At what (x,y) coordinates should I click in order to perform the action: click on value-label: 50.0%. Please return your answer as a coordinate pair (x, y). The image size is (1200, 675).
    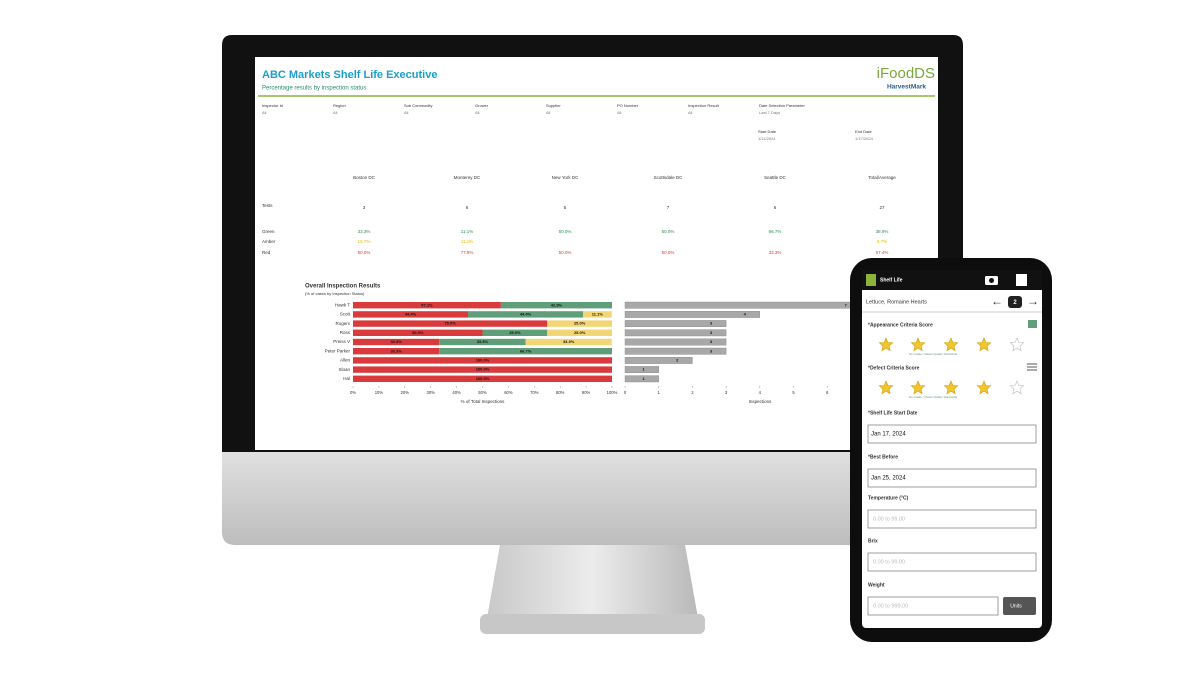
    Looking at the image, I should click on (418, 332).